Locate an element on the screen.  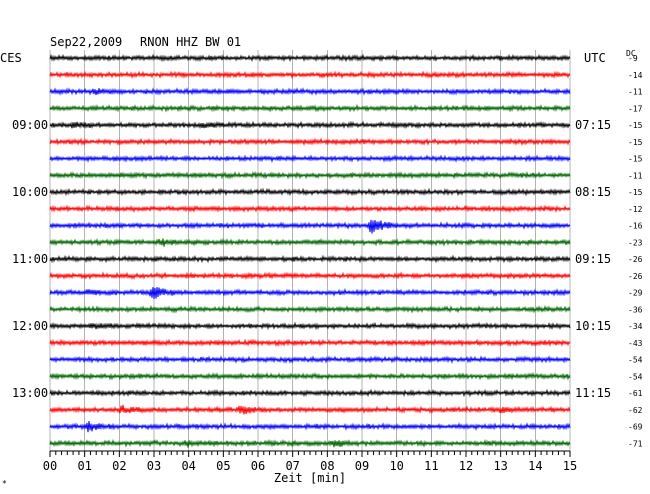
x-tick-label: 14 is located at coordinates (535, 466).